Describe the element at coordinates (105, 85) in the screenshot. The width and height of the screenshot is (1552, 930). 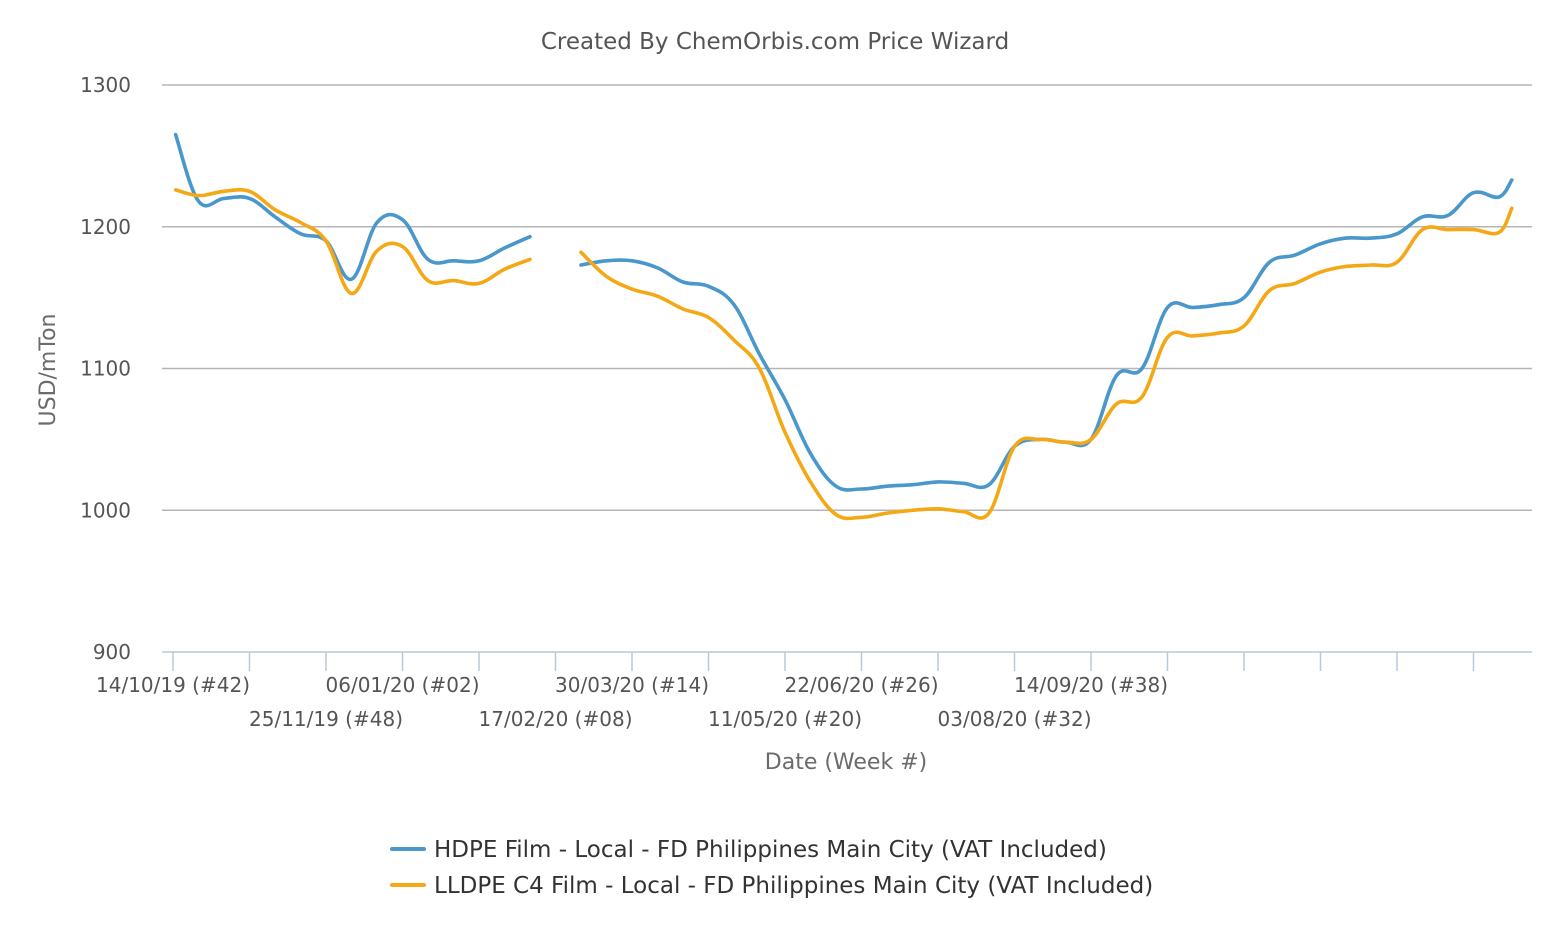
I see `y-tick-label: 1300` at that location.